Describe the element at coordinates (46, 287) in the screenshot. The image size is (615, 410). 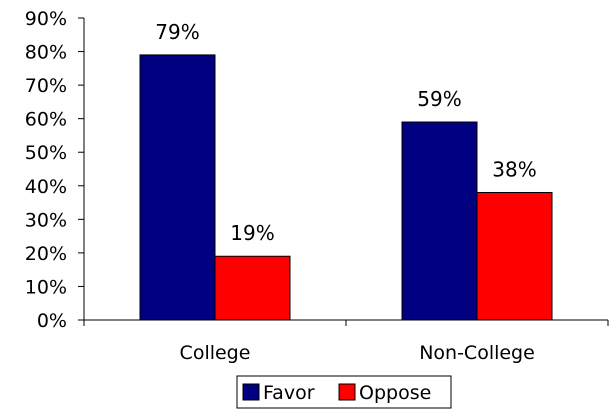
I see `y-tick-label: 10%` at that location.